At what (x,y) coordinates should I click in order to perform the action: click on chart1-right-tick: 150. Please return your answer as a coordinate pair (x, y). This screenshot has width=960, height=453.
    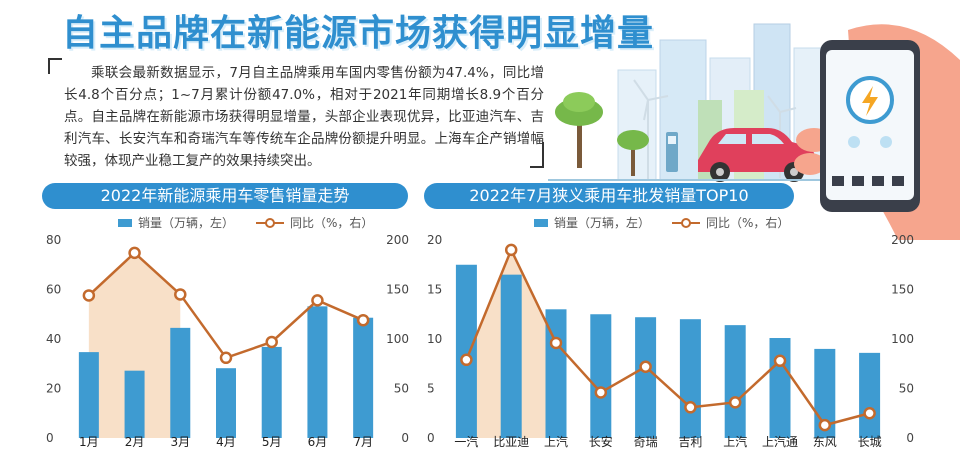
    Looking at the image, I should click on (397, 290).